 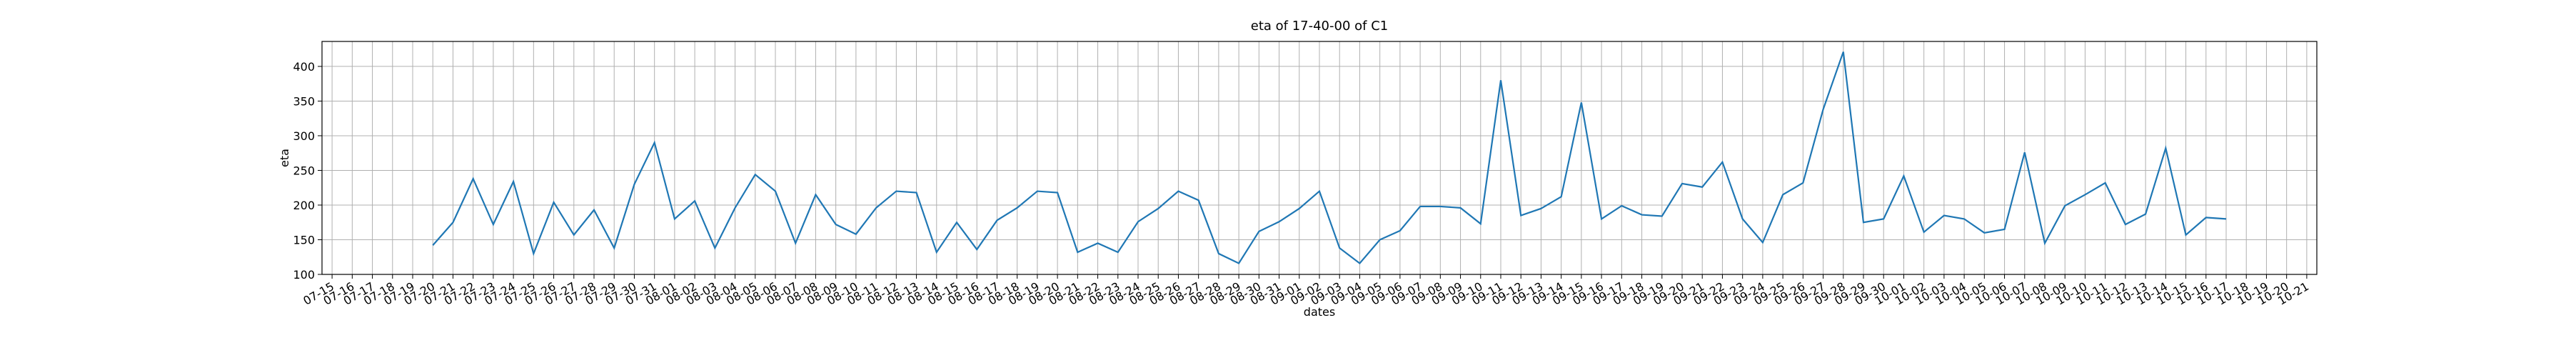 I want to click on chart-title: eta of 17-40-00 of C1, so click(x=1319, y=26).